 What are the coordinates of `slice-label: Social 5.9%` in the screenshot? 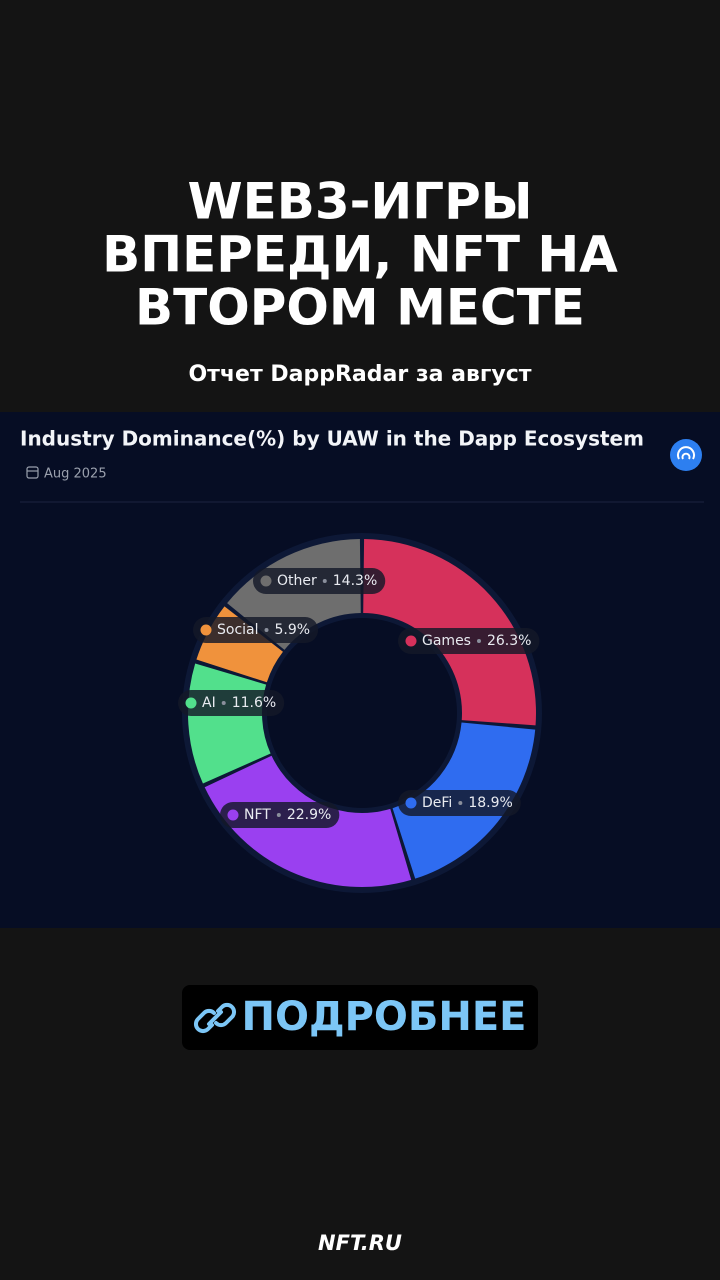 It's located at (256, 630).